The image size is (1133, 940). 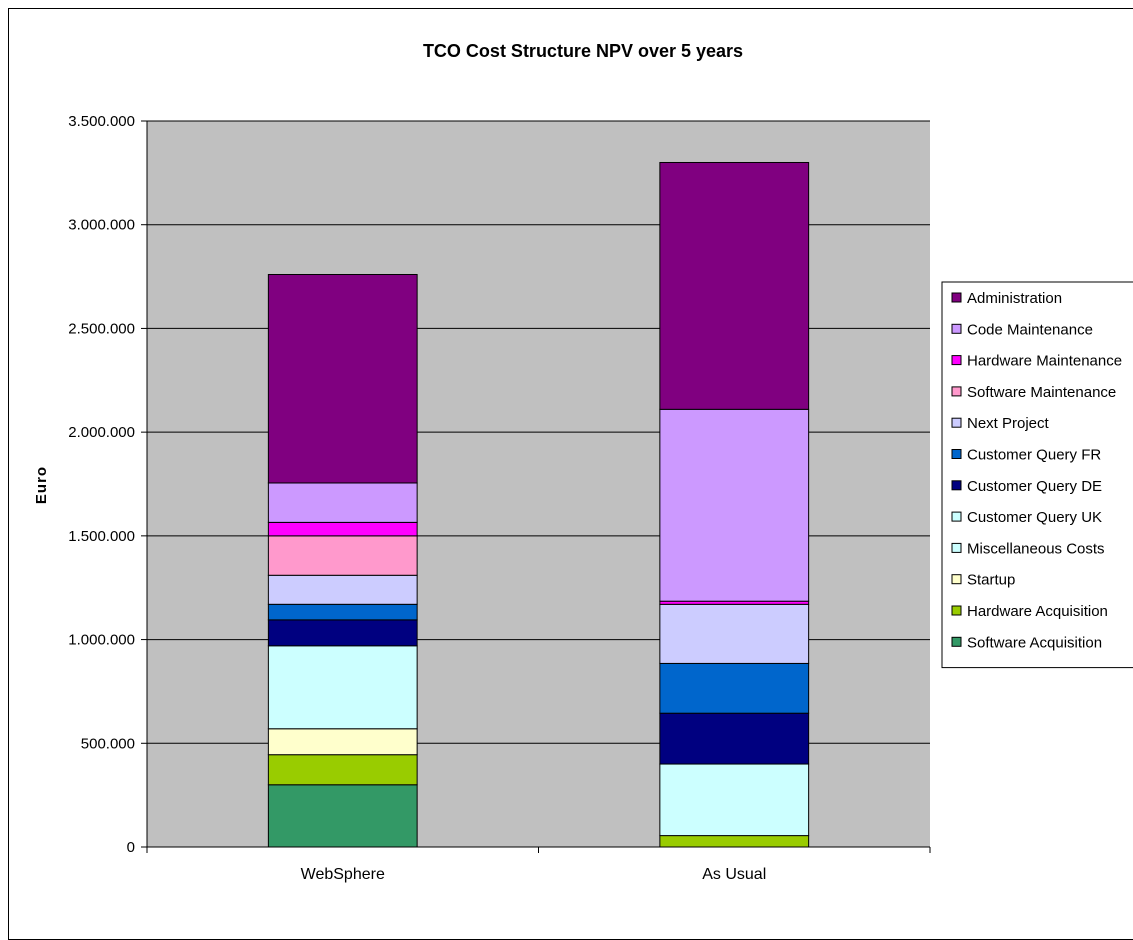 I want to click on x-category-label: As Usual, so click(x=734, y=874).